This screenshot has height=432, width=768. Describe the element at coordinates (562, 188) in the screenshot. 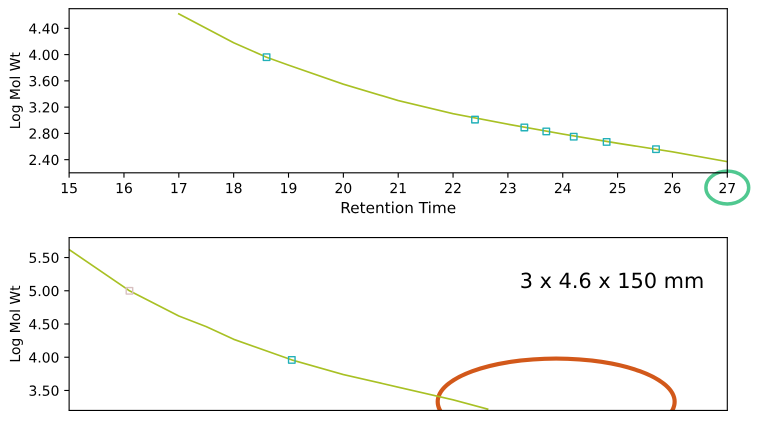

I see `x-tick-label: 24` at that location.